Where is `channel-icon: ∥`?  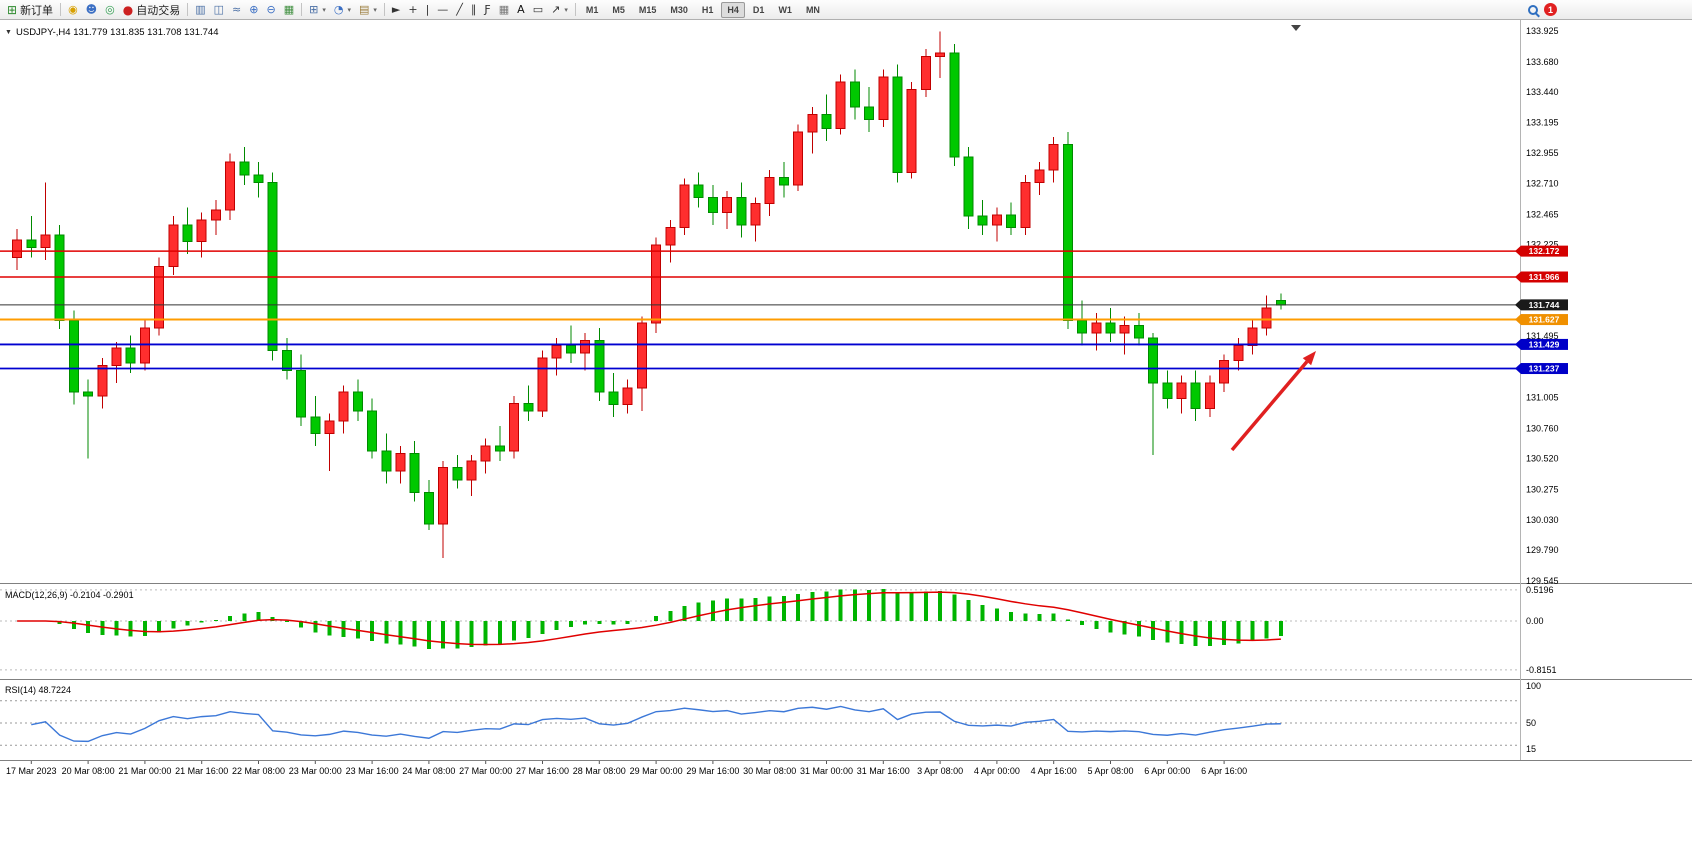 channel-icon: ∥ is located at coordinates (473, 9).